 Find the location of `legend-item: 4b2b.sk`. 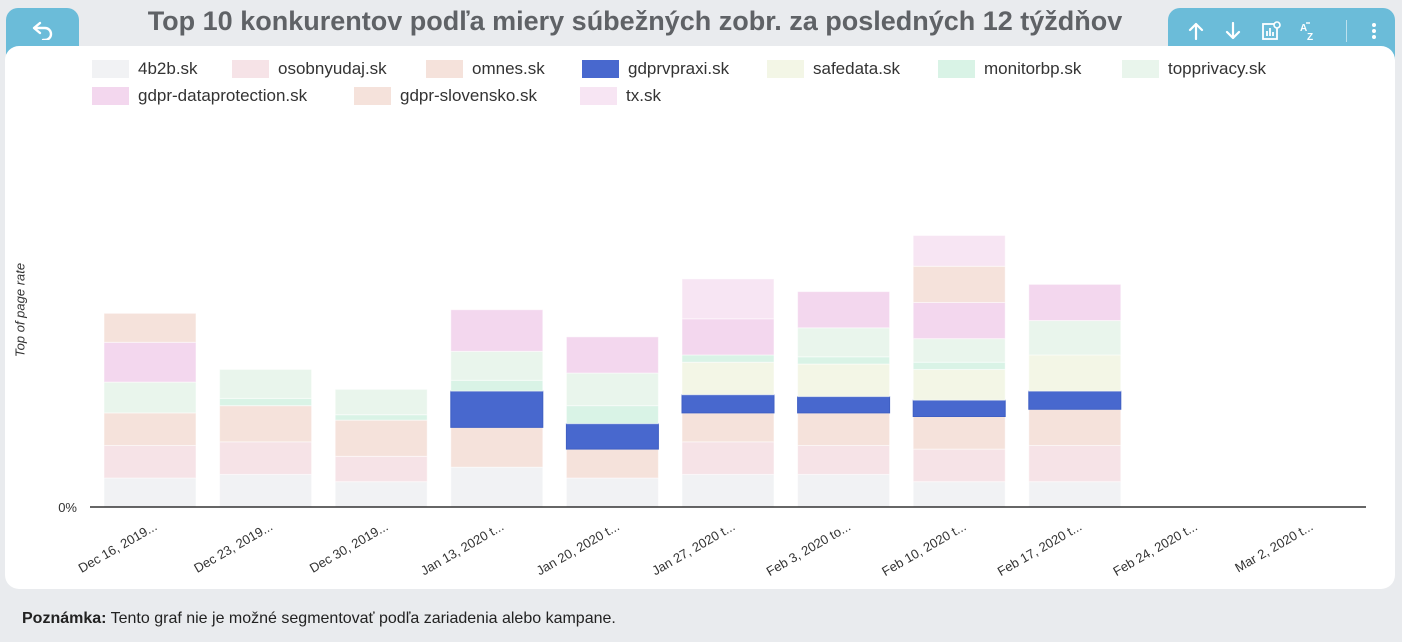

legend-item: 4b2b.sk is located at coordinates (145, 69).